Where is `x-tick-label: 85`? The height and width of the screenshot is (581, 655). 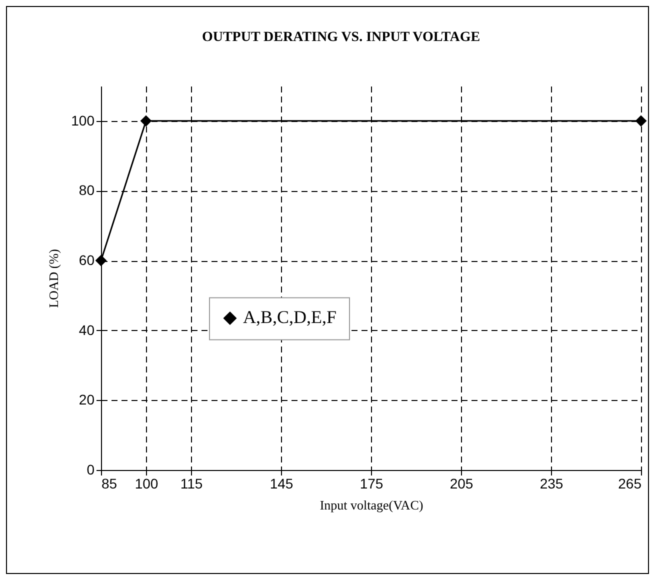 x-tick-label: 85 is located at coordinates (110, 484).